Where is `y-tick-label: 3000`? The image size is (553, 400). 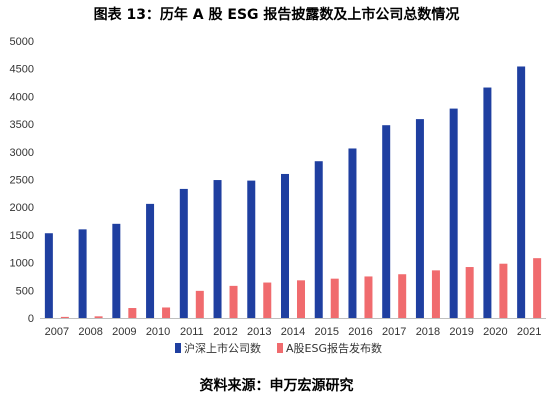
y-tick-label: 3000 is located at coordinates (22, 153).